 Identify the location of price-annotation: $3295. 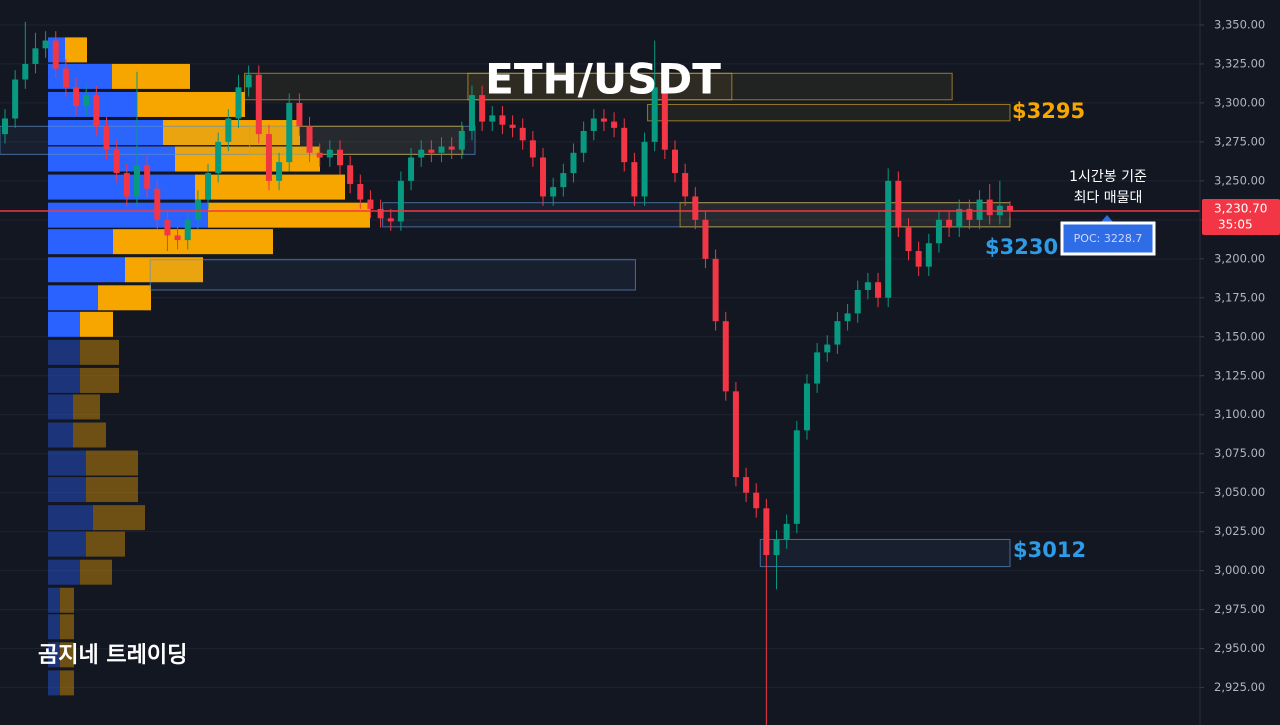
(1048, 111).